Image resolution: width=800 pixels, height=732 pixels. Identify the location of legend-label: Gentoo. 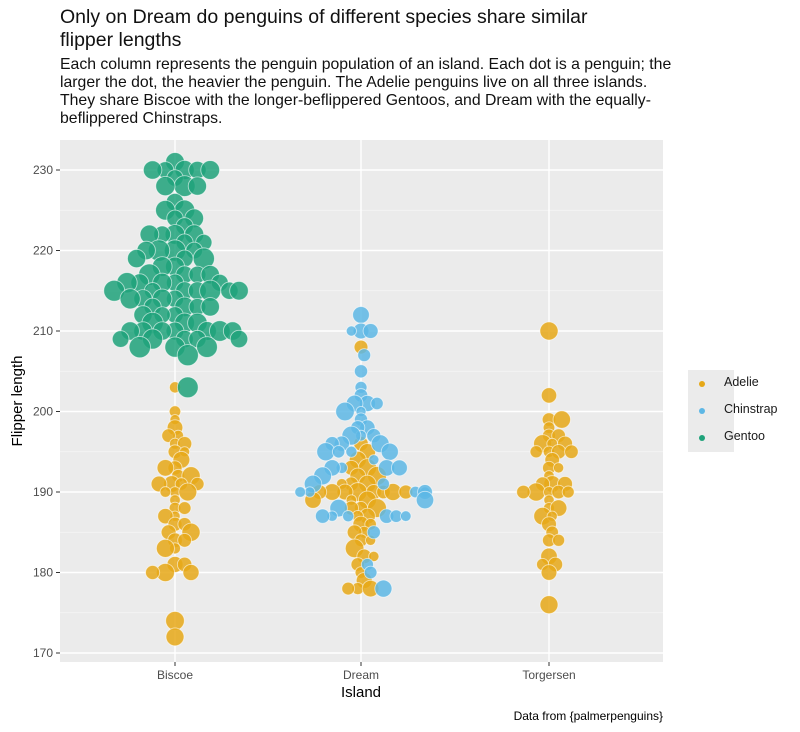
(745, 436).